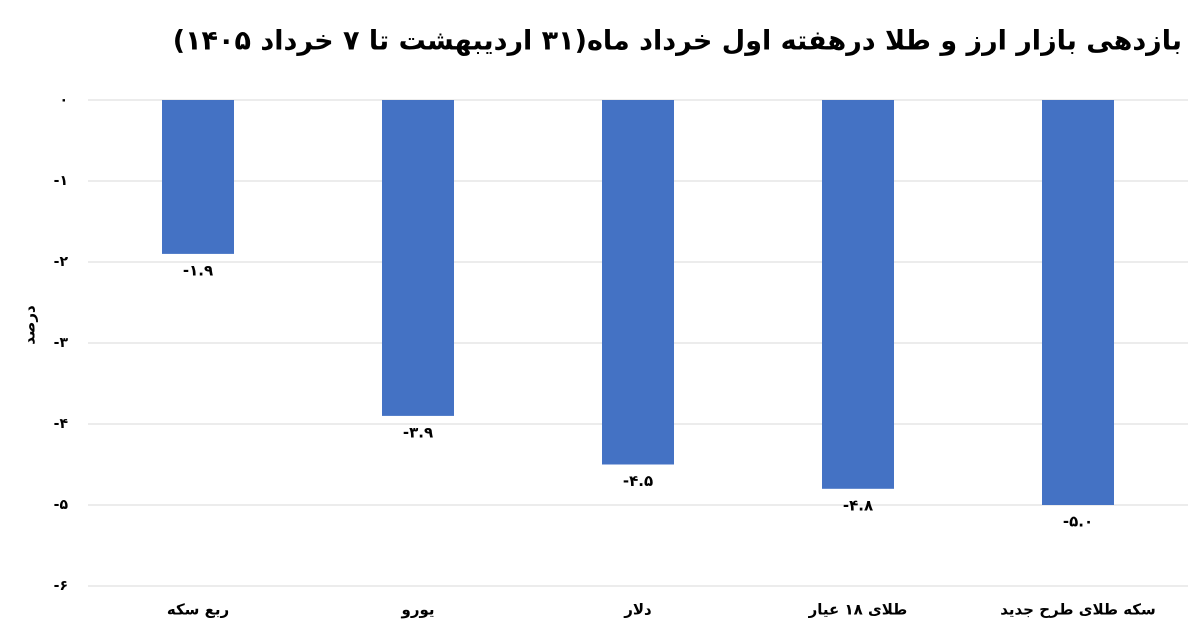  I want to click on y-tick-label: -۴, so click(61, 424).